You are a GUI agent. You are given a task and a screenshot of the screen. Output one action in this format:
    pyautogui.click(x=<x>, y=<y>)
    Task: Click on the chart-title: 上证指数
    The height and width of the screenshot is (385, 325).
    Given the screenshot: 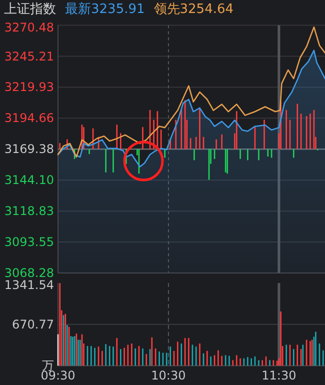 What is the action you would take?
    pyautogui.click(x=30, y=9)
    